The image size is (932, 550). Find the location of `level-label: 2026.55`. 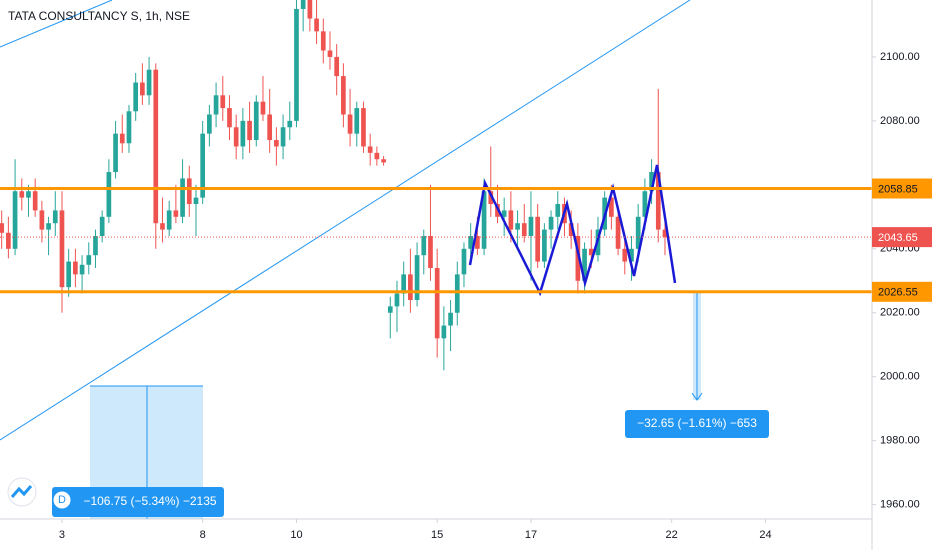

level-label: 2026.55 is located at coordinates (898, 293).